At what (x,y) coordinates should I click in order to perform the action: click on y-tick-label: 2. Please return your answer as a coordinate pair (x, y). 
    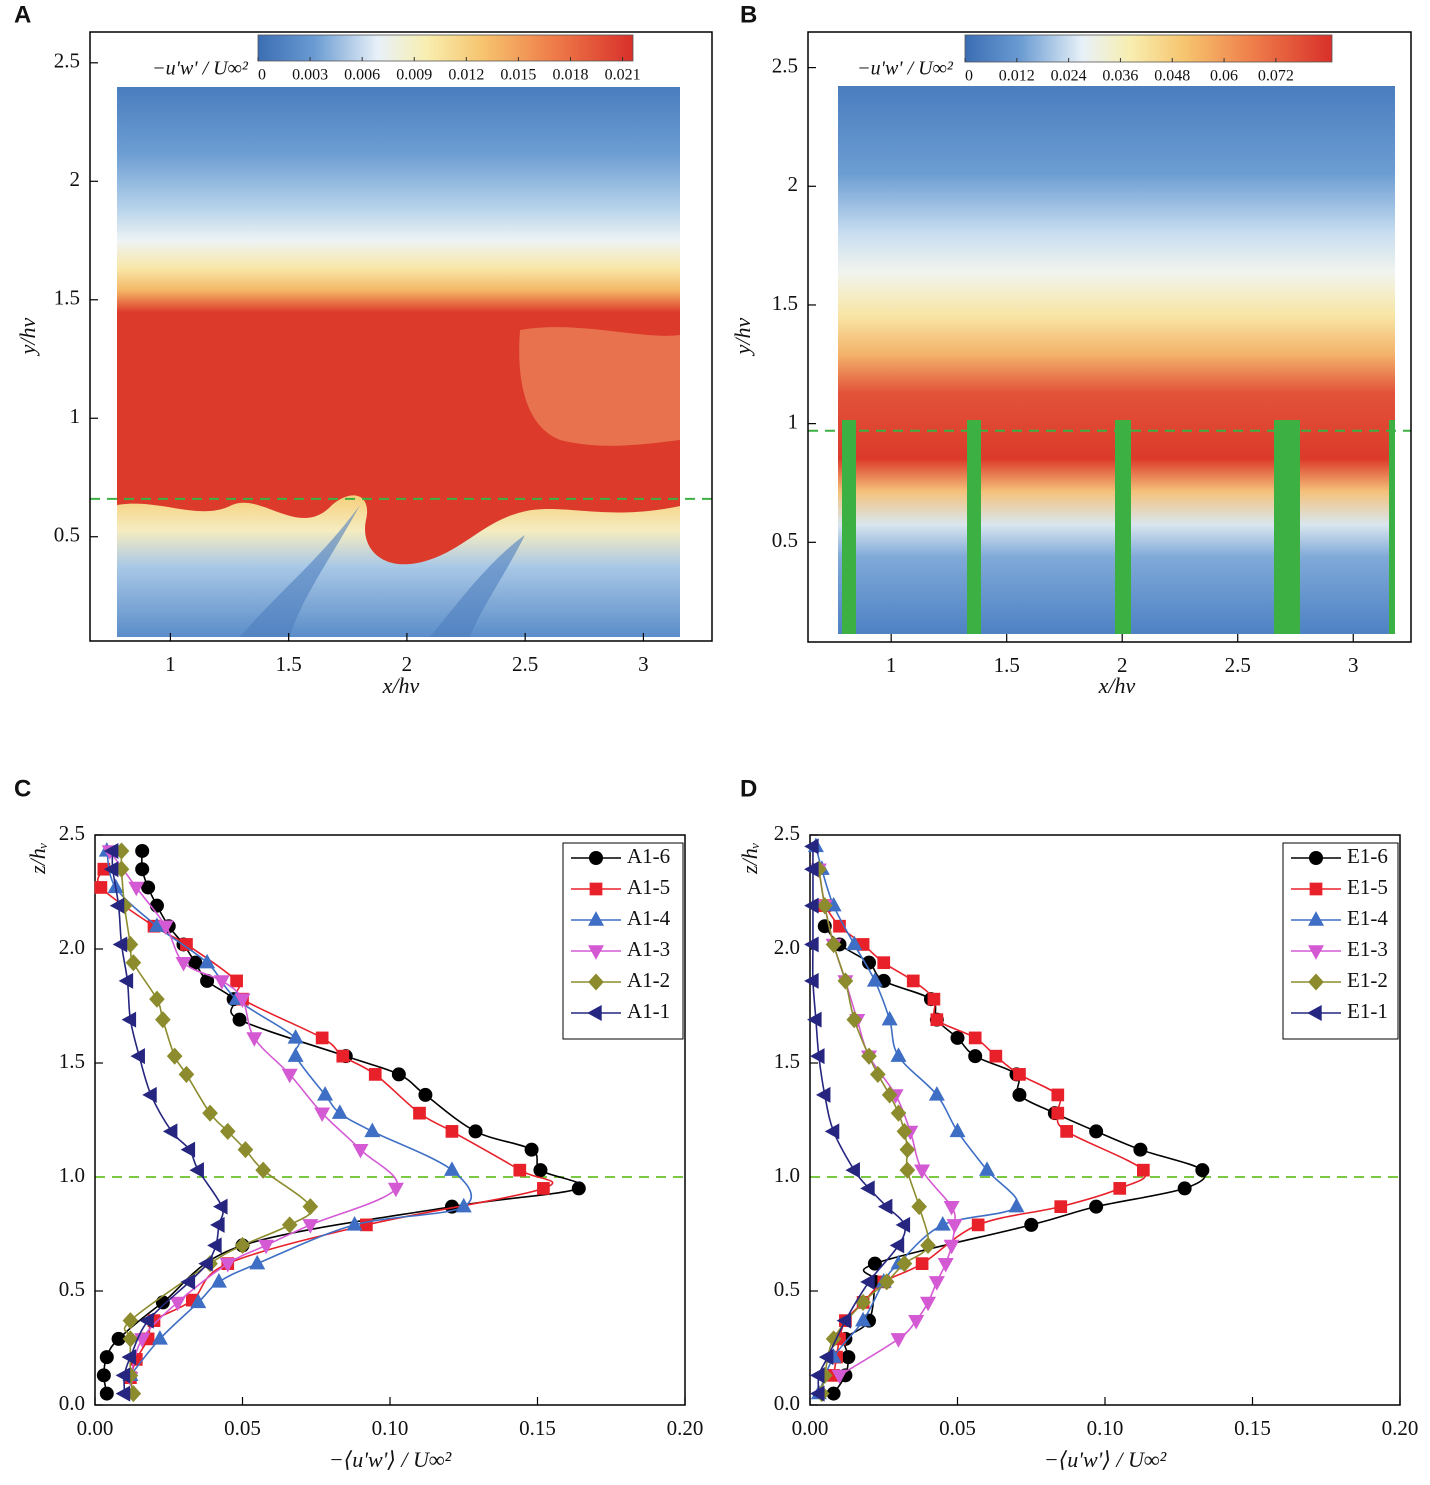
    Looking at the image, I should click on (793, 184).